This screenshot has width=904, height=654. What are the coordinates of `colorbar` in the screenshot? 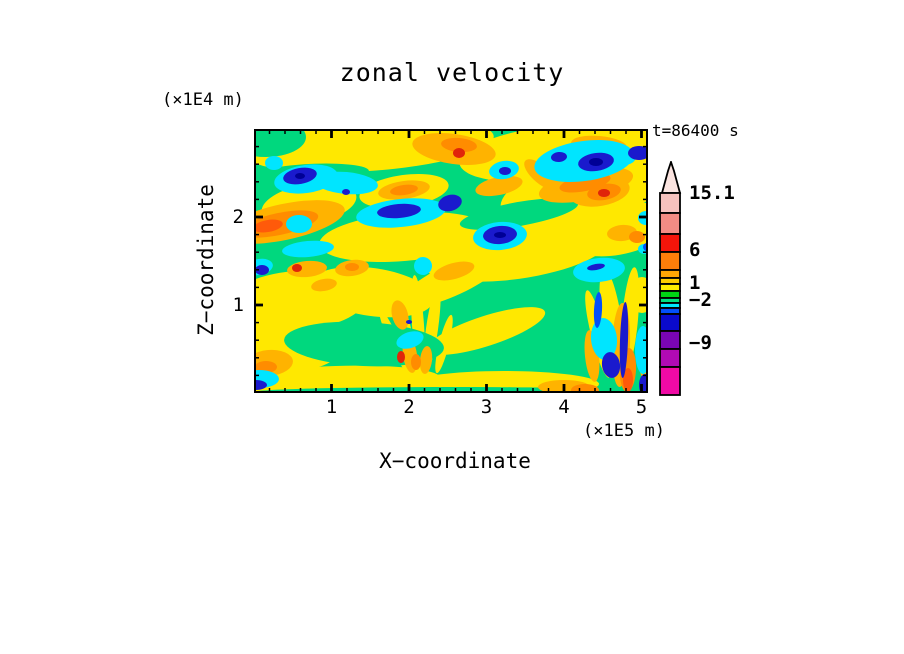 It's located at (671, 280).